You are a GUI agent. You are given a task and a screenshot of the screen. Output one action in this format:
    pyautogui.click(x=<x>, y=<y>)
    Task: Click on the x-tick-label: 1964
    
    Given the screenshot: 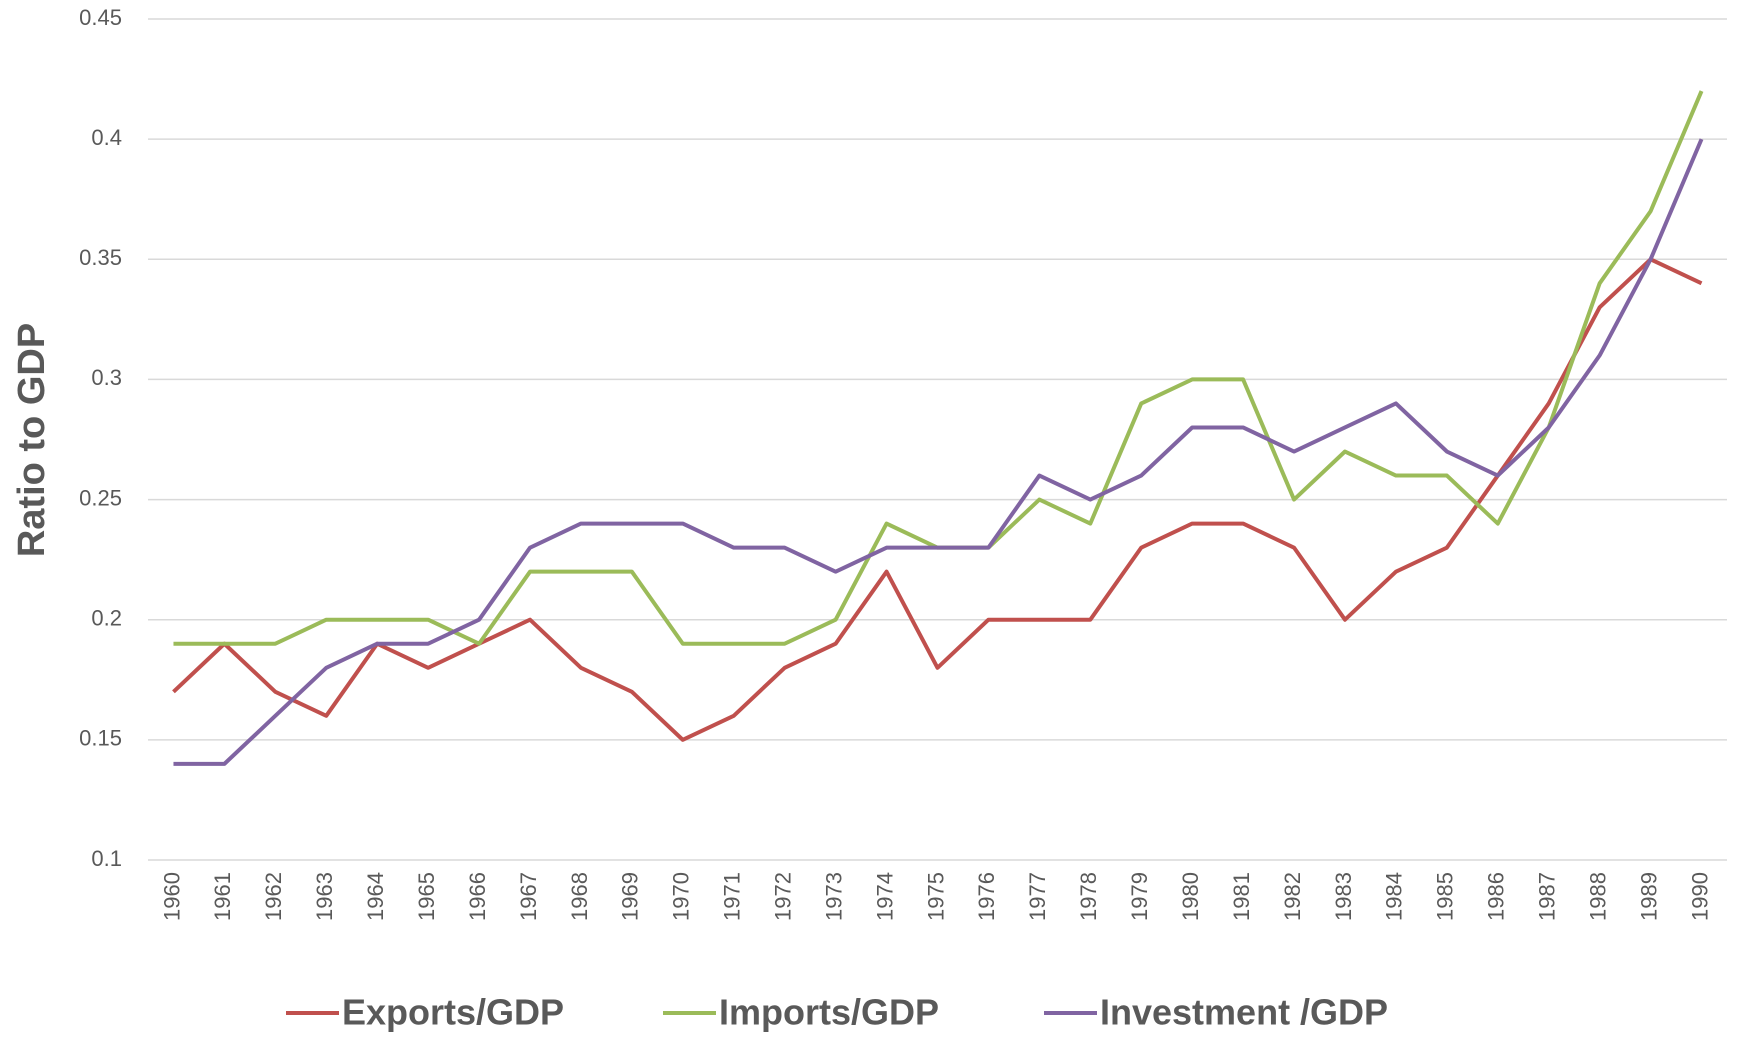 What is the action you would take?
    pyautogui.click(x=375, y=896)
    